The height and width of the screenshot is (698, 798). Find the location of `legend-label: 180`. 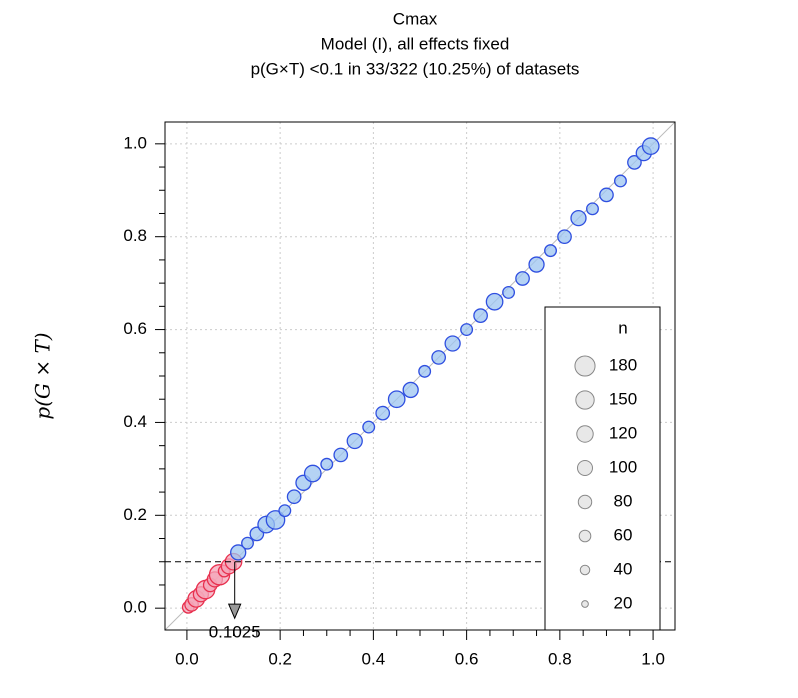

legend-label: 180 is located at coordinates (623, 364).